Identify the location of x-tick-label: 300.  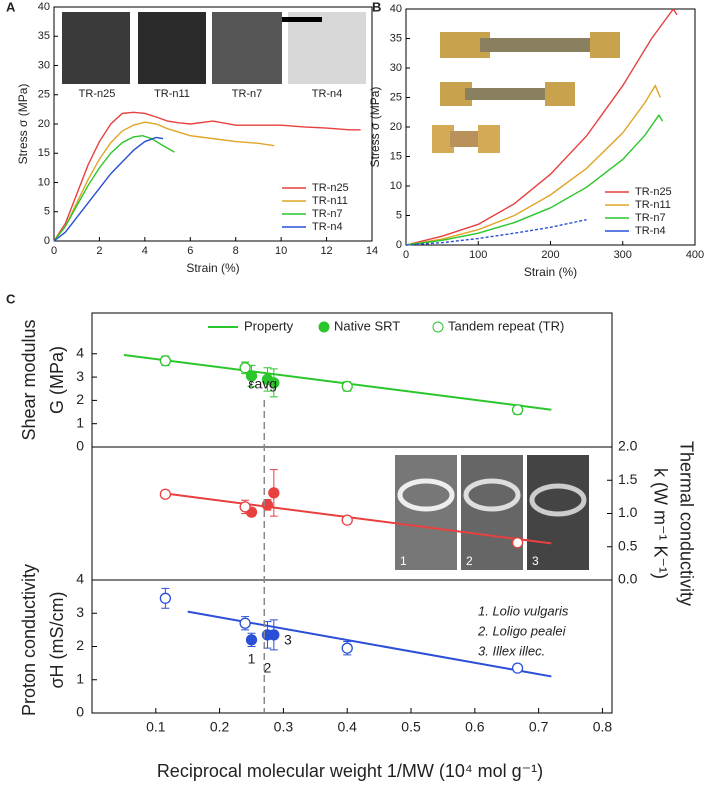
(623, 255).